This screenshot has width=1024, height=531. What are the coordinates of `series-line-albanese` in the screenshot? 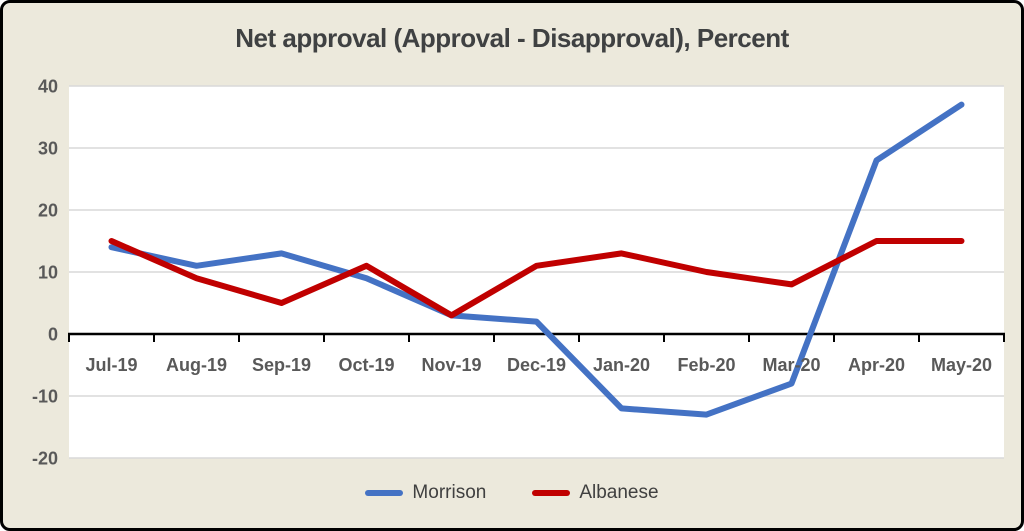 It's located at (536, 278).